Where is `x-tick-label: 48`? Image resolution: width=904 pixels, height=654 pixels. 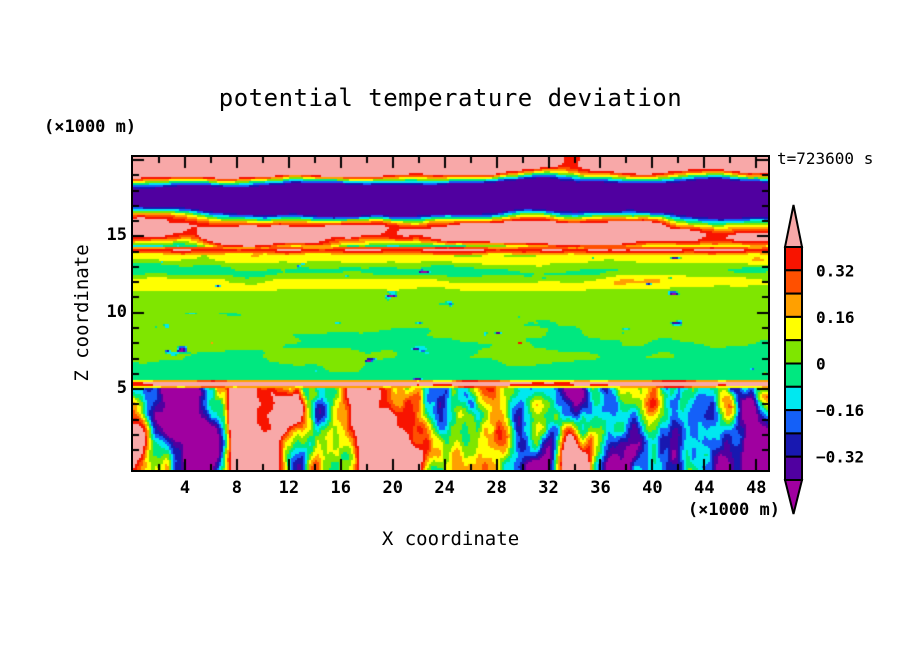
x-tick-label: 48 is located at coordinates (756, 488).